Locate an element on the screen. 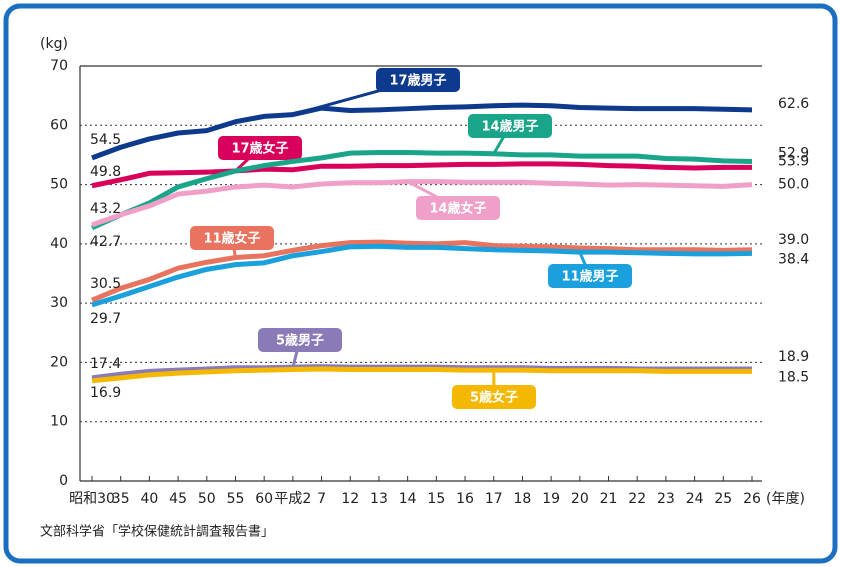  value-label: 50.0 is located at coordinates (793, 185).